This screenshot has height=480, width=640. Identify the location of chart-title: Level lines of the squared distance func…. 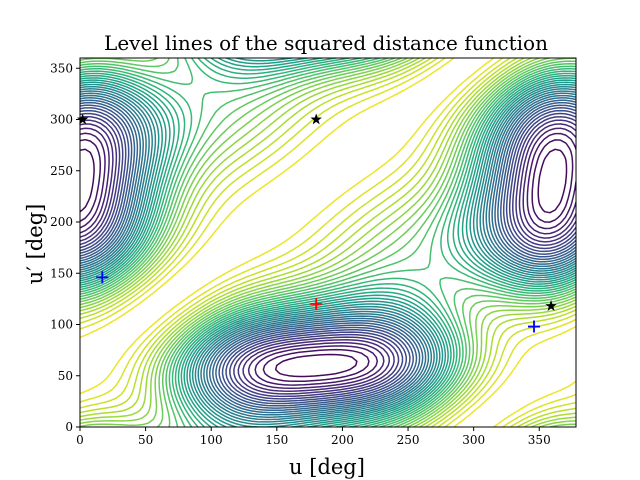
(326, 43).